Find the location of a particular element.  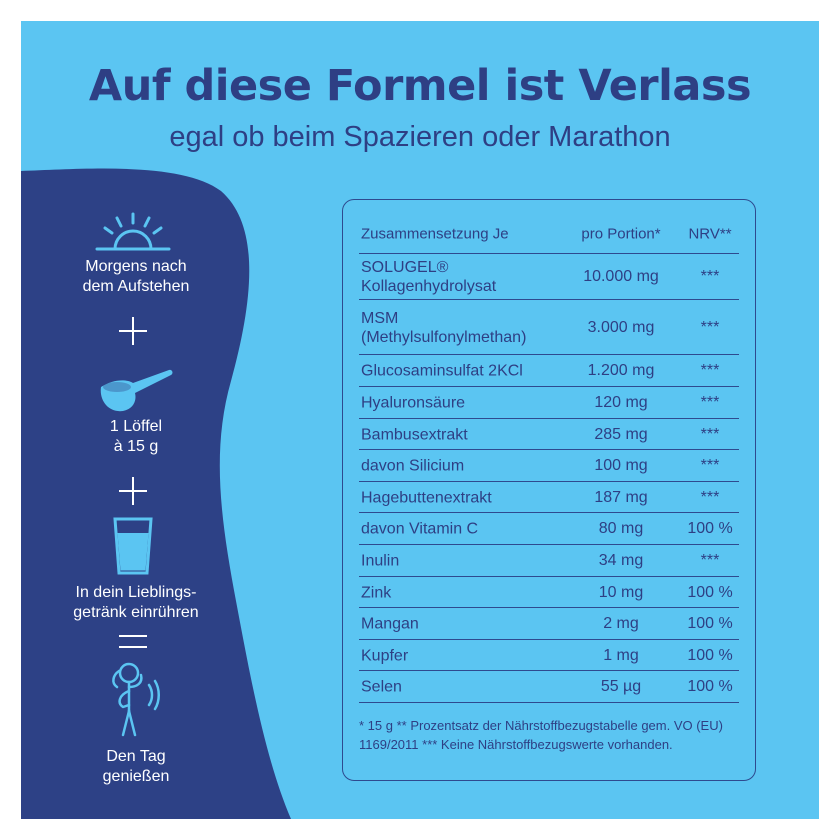

glass-icon is located at coordinates (133, 546).